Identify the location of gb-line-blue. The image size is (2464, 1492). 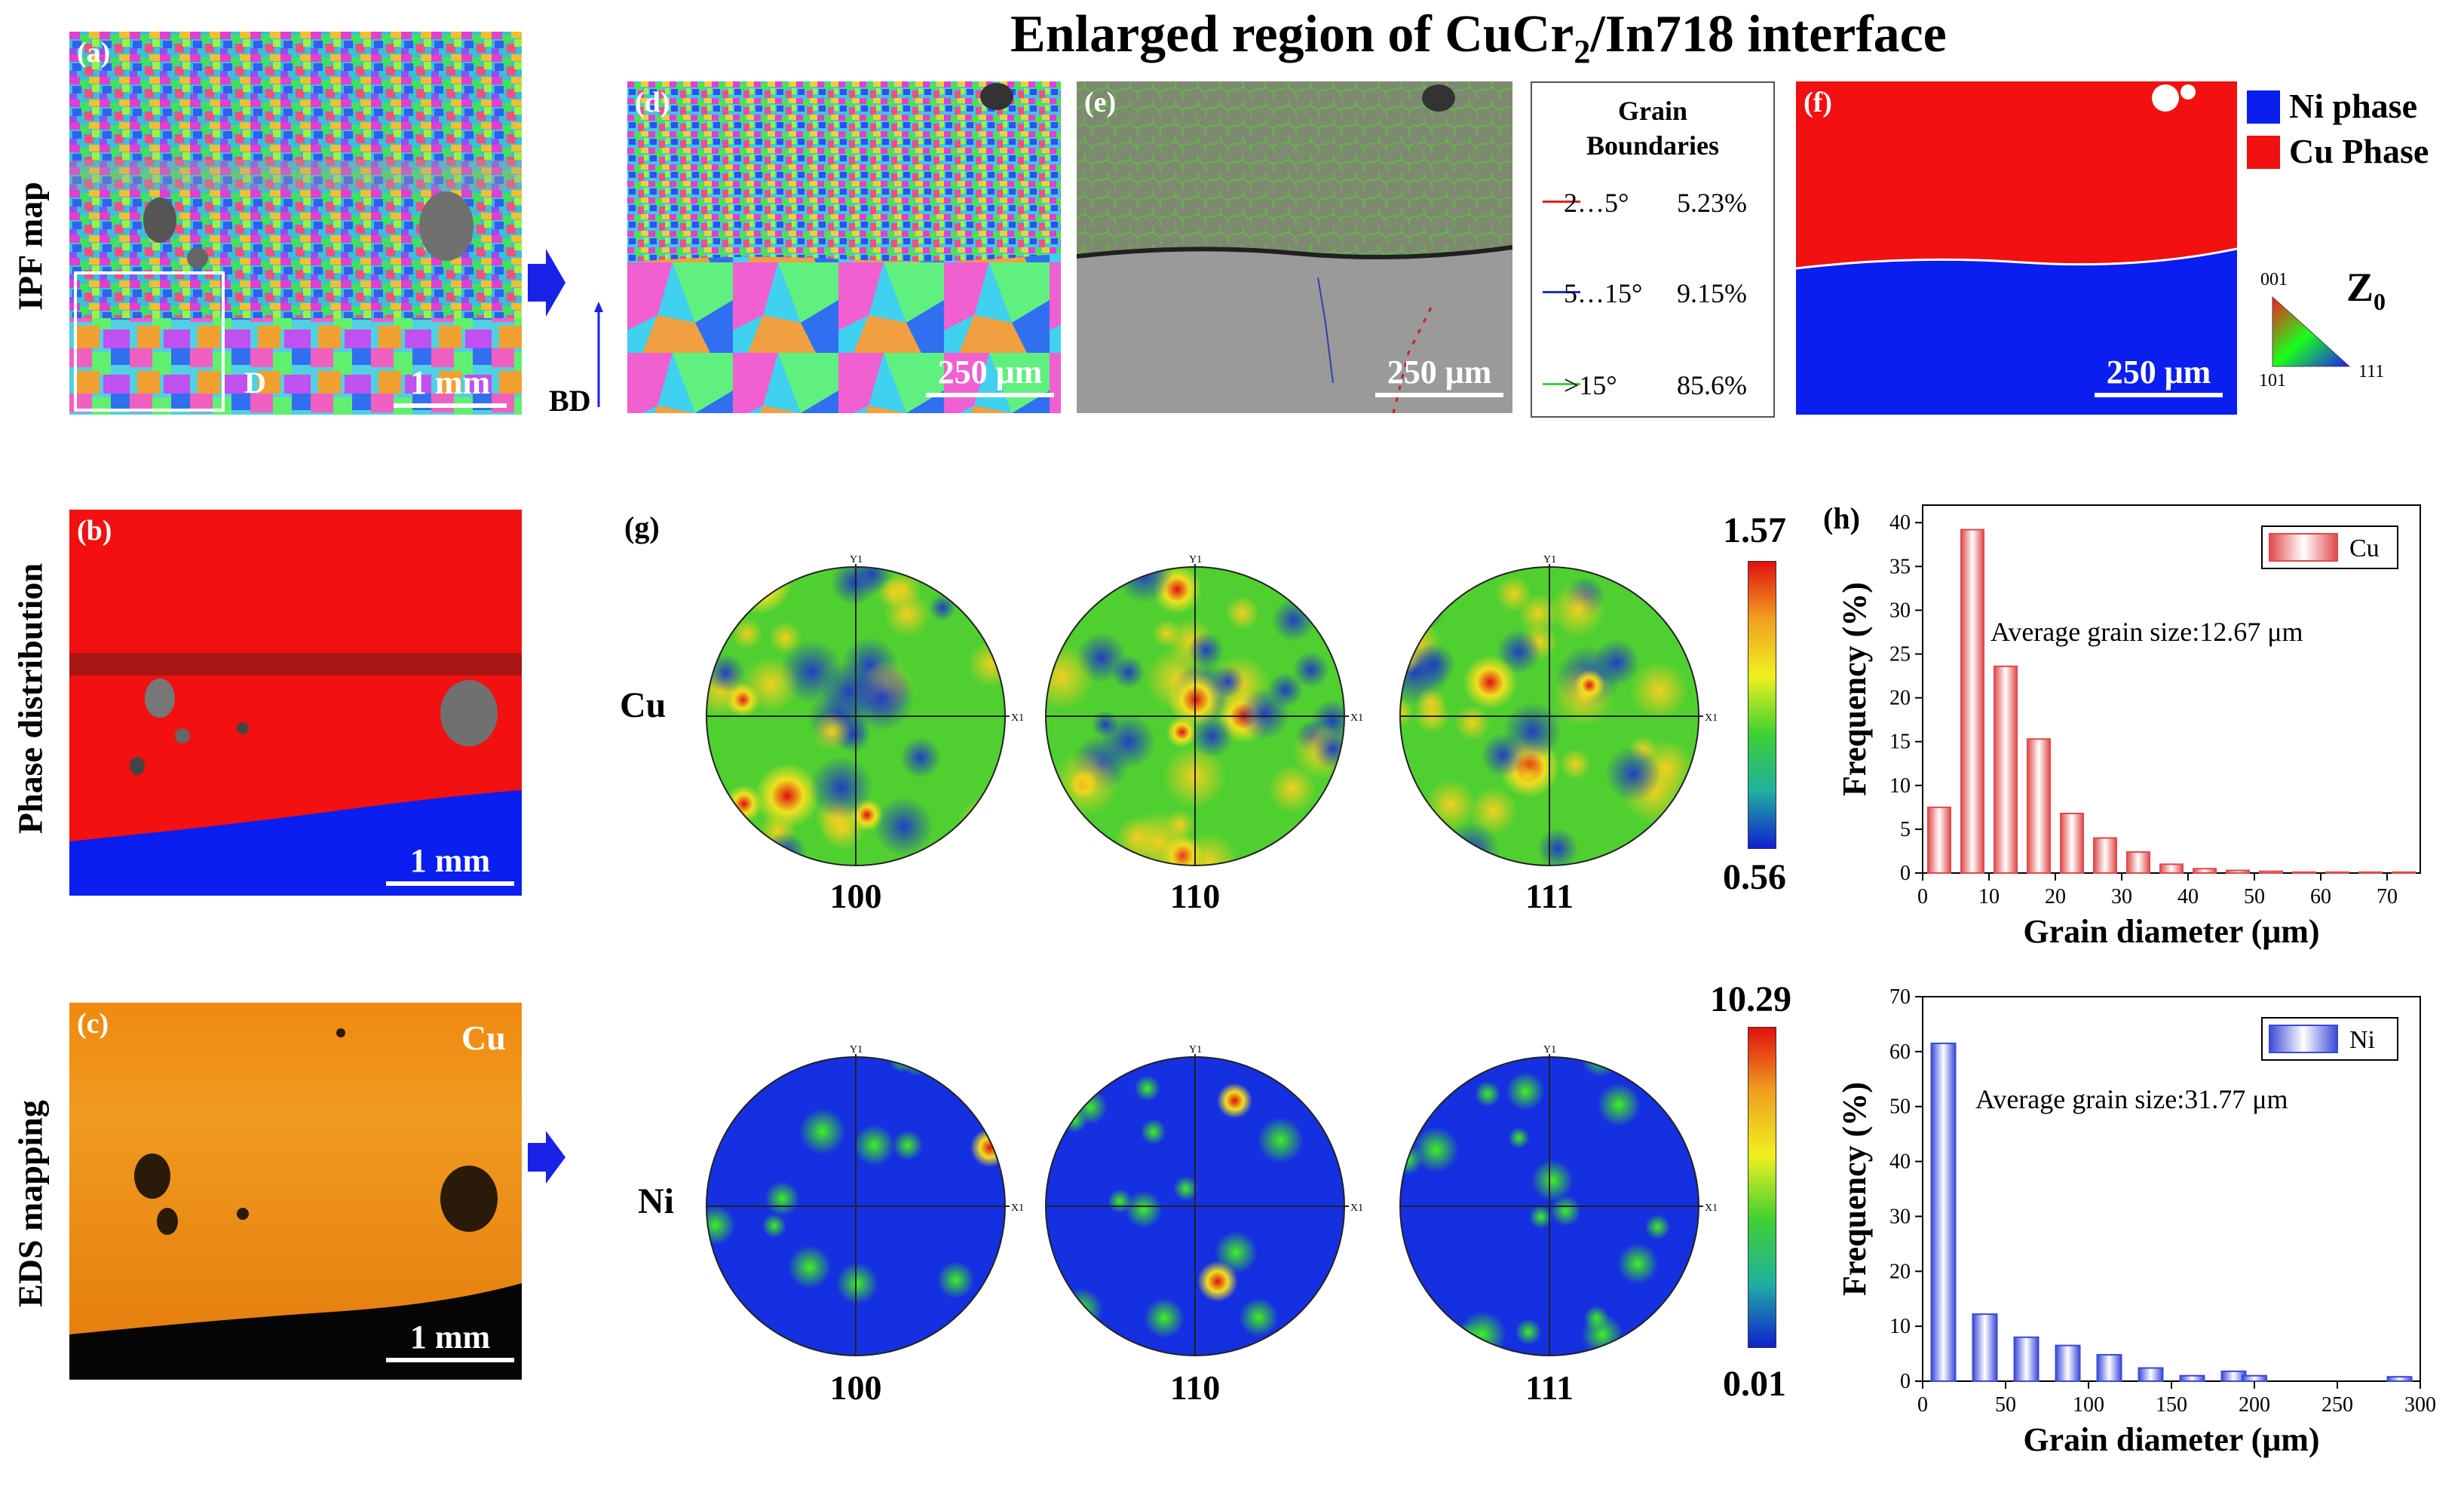
(1562, 292).